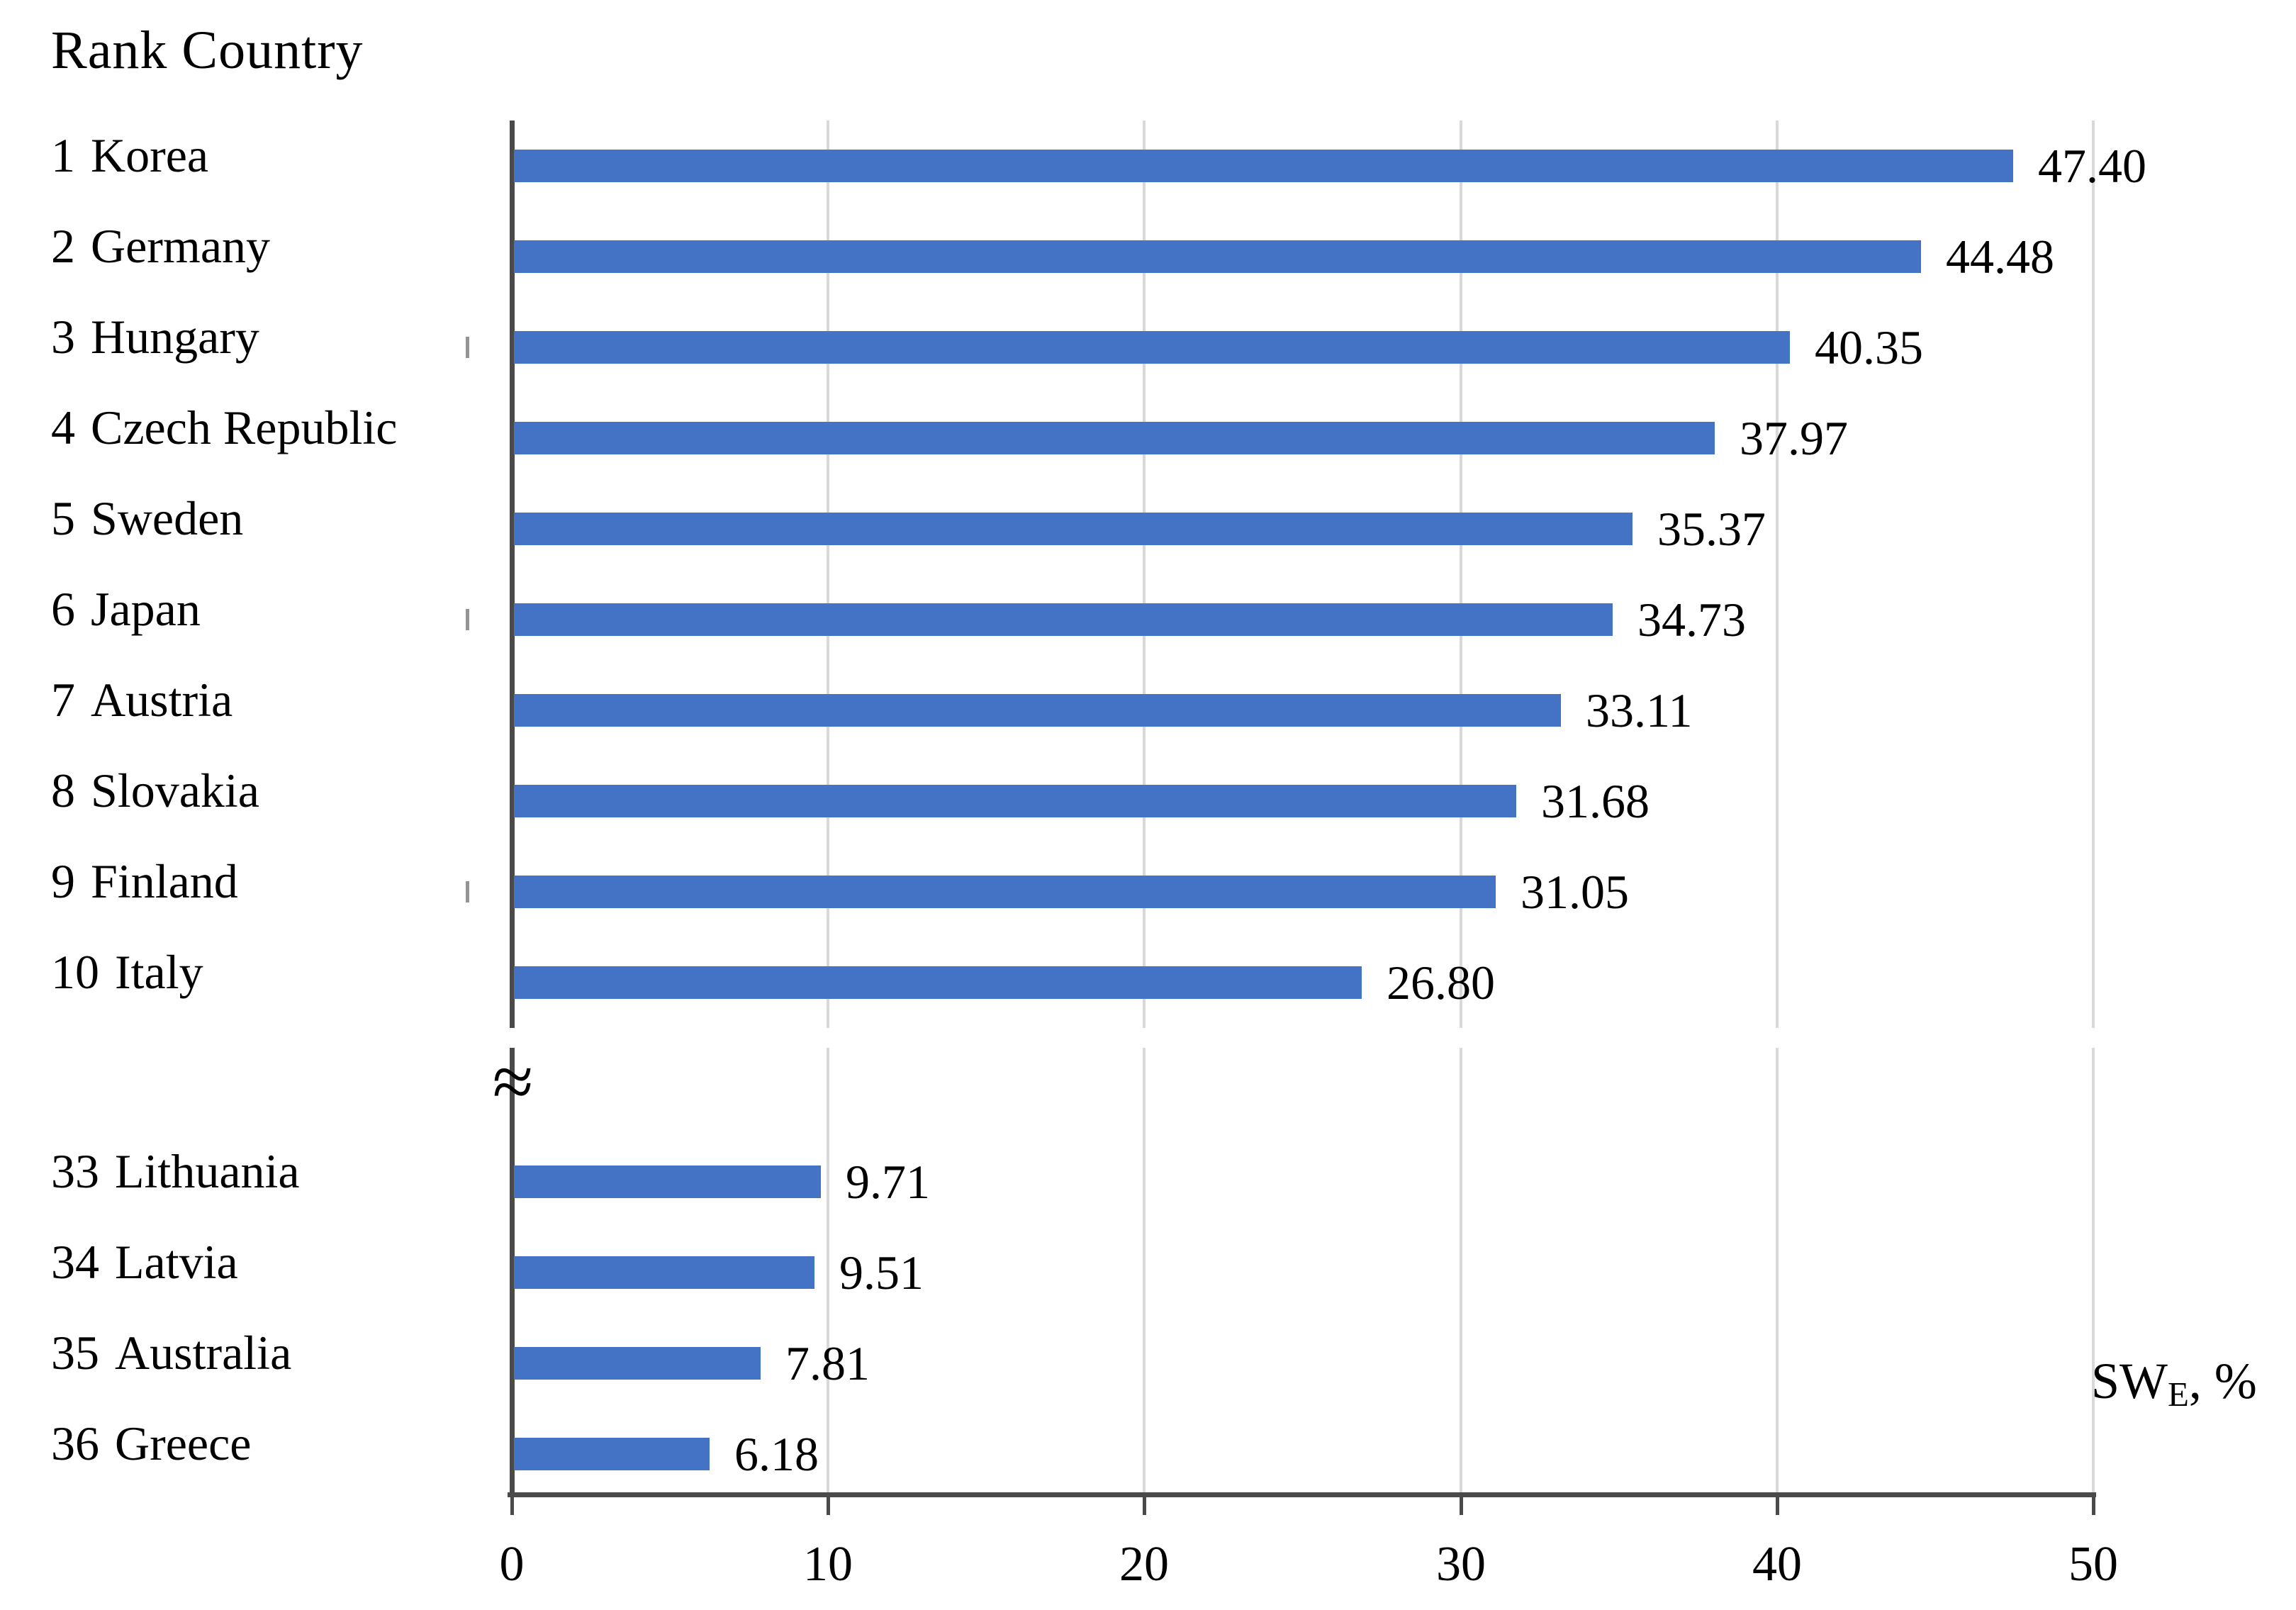  Describe the element at coordinates (63, 609) in the screenshot. I see `row-rank: 6` at that location.